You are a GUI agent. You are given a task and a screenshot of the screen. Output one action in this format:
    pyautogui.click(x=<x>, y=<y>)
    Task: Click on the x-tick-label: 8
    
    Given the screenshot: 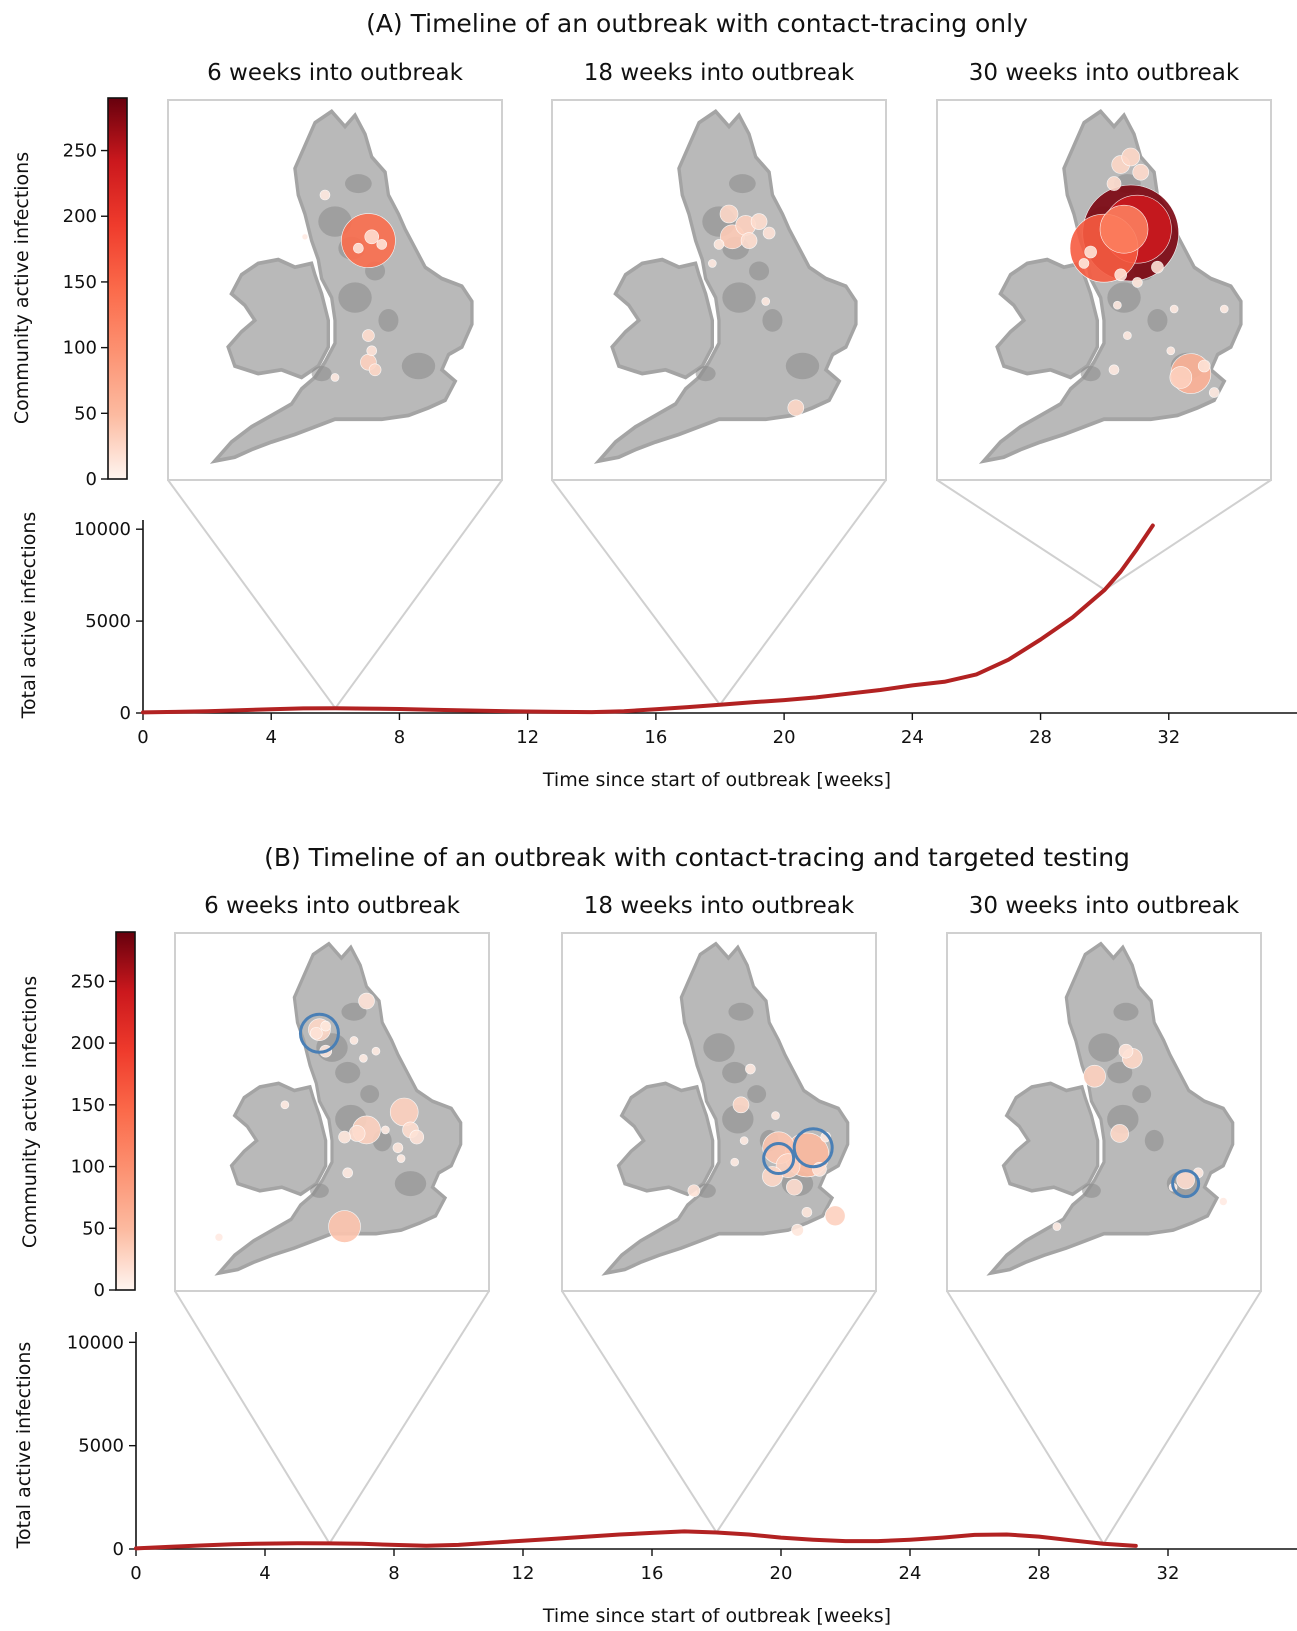 What is the action you would take?
    pyautogui.click(x=399, y=737)
    